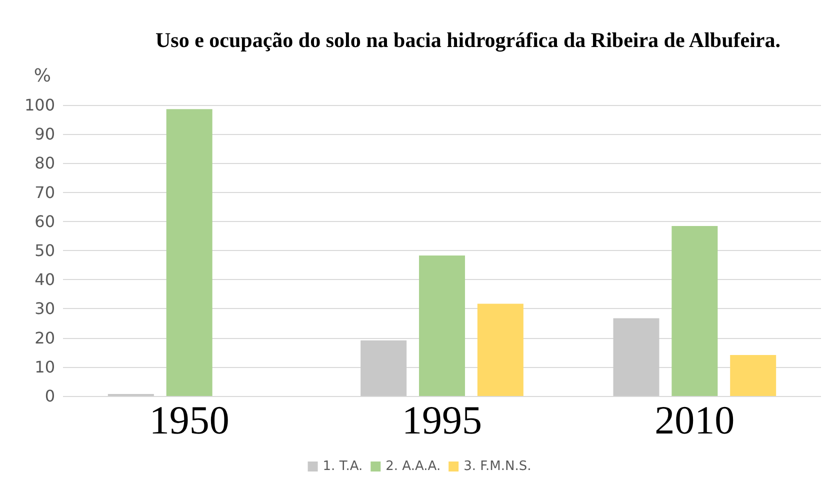  I want to click on legend-label: 2. A.A.A., so click(413, 466).